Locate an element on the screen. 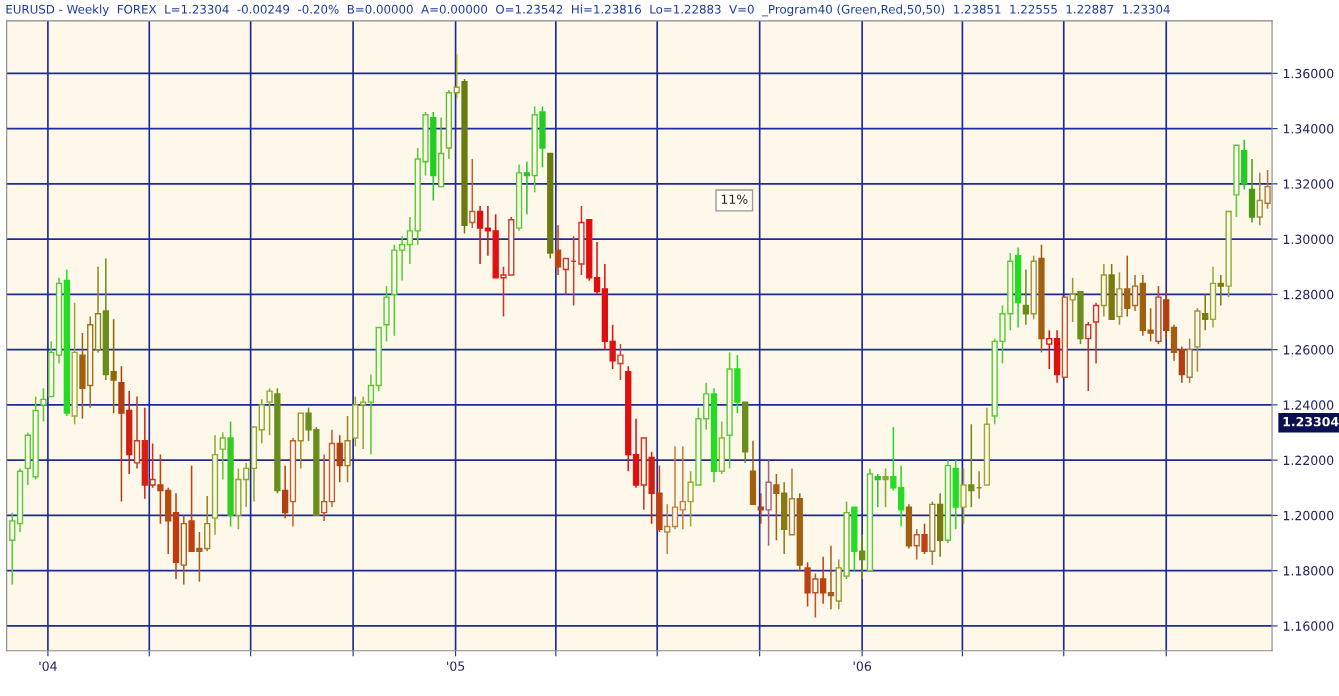 Image resolution: width=1339 pixels, height=696 pixels. y-tick-label: 1.30000 is located at coordinates (1308, 239).